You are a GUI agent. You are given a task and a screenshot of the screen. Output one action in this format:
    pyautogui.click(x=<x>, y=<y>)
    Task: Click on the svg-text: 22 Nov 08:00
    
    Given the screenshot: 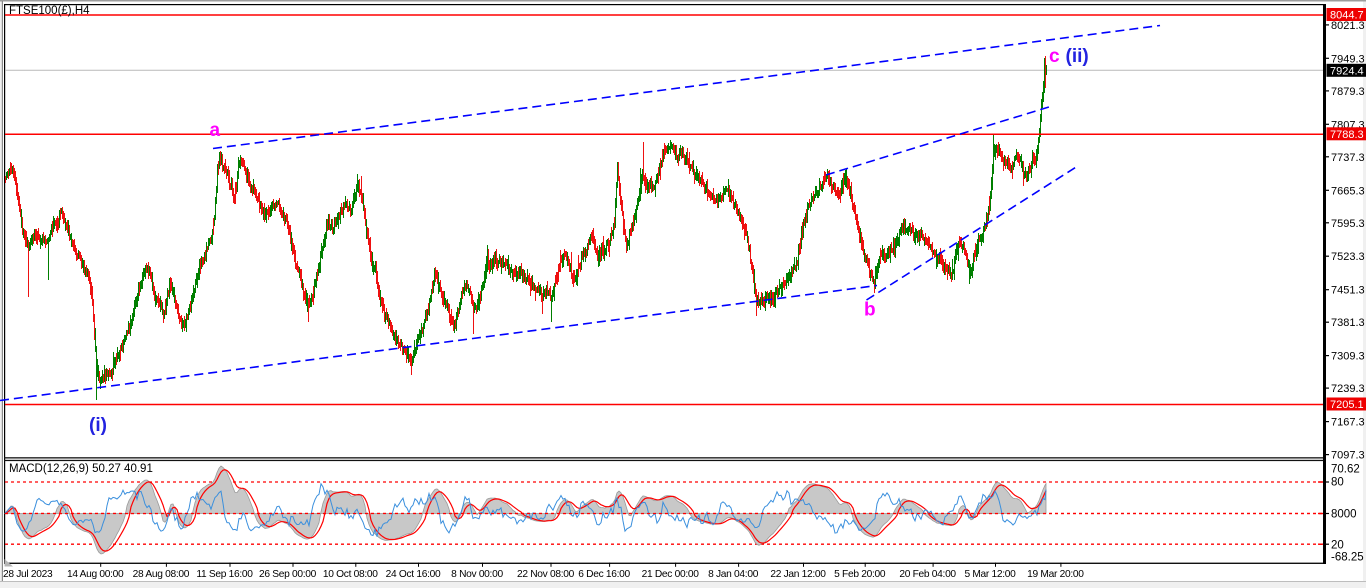 What is the action you would take?
    pyautogui.click(x=546, y=574)
    